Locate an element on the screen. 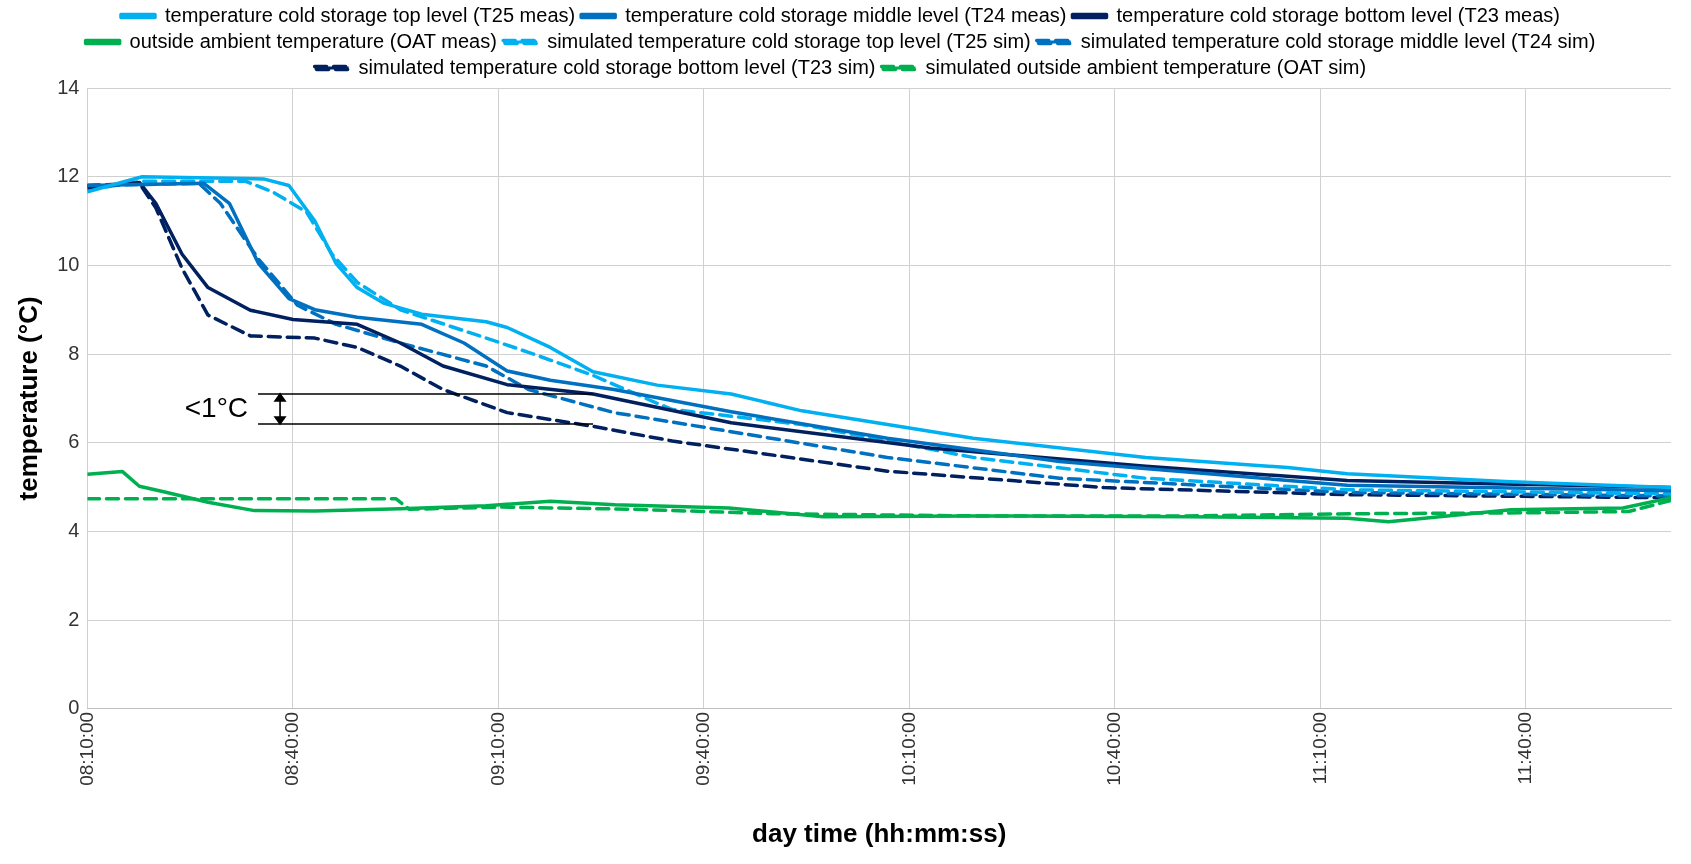 This screenshot has width=1691, height=864. legend-label: temperature cold storage middle level (T24 meas) is located at coordinates (846, 14).